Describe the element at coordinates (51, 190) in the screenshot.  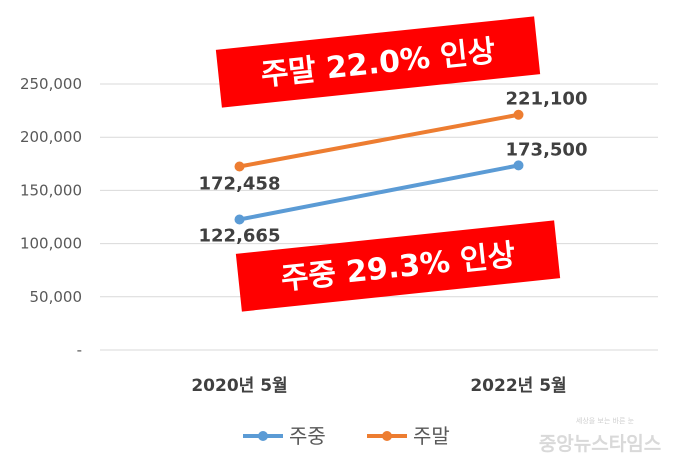
I see `y-tick-label: 150,000` at that location.